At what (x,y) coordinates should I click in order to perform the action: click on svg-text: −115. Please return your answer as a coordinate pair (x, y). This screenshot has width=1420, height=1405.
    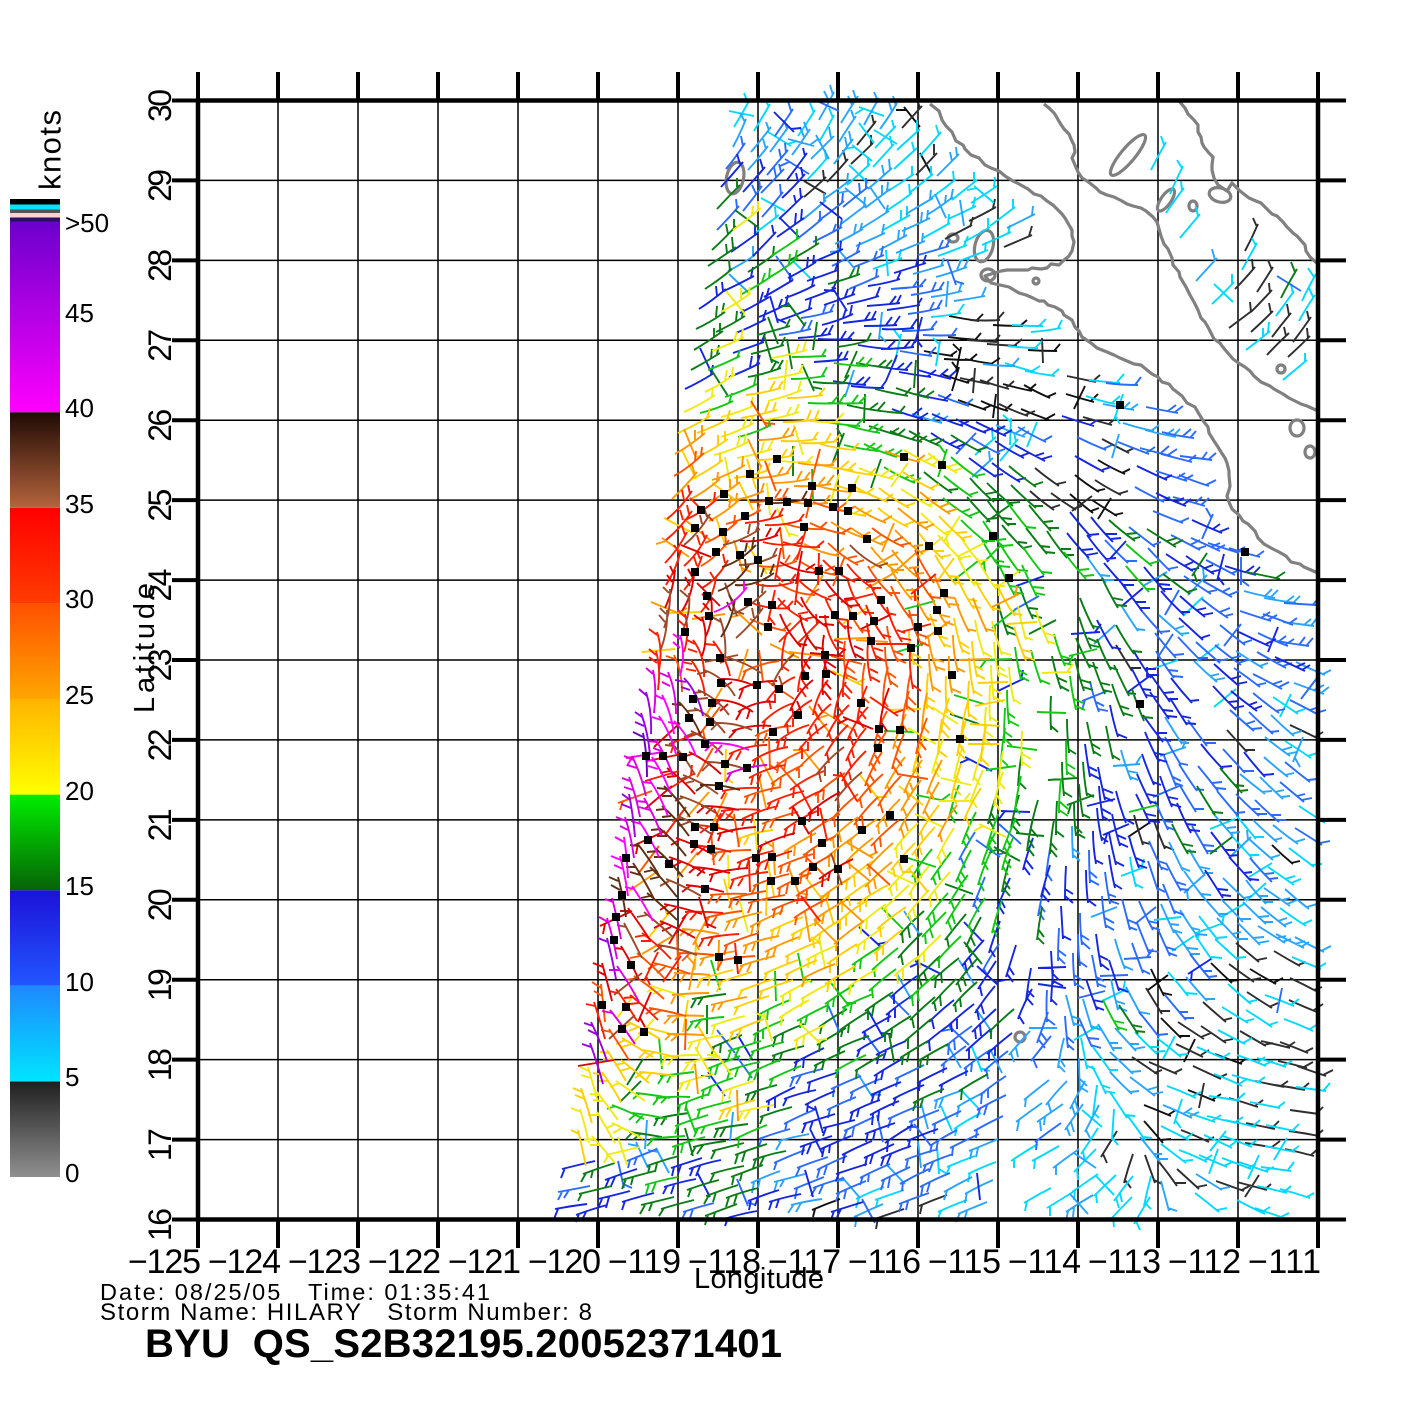
    Looking at the image, I should click on (964, 1262).